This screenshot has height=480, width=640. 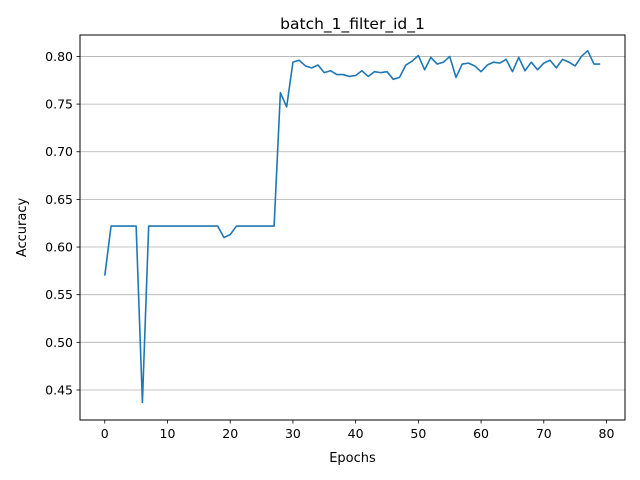 What do you see at coordinates (544, 433) in the screenshot?
I see `x-tick-label: 70` at bounding box center [544, 433].